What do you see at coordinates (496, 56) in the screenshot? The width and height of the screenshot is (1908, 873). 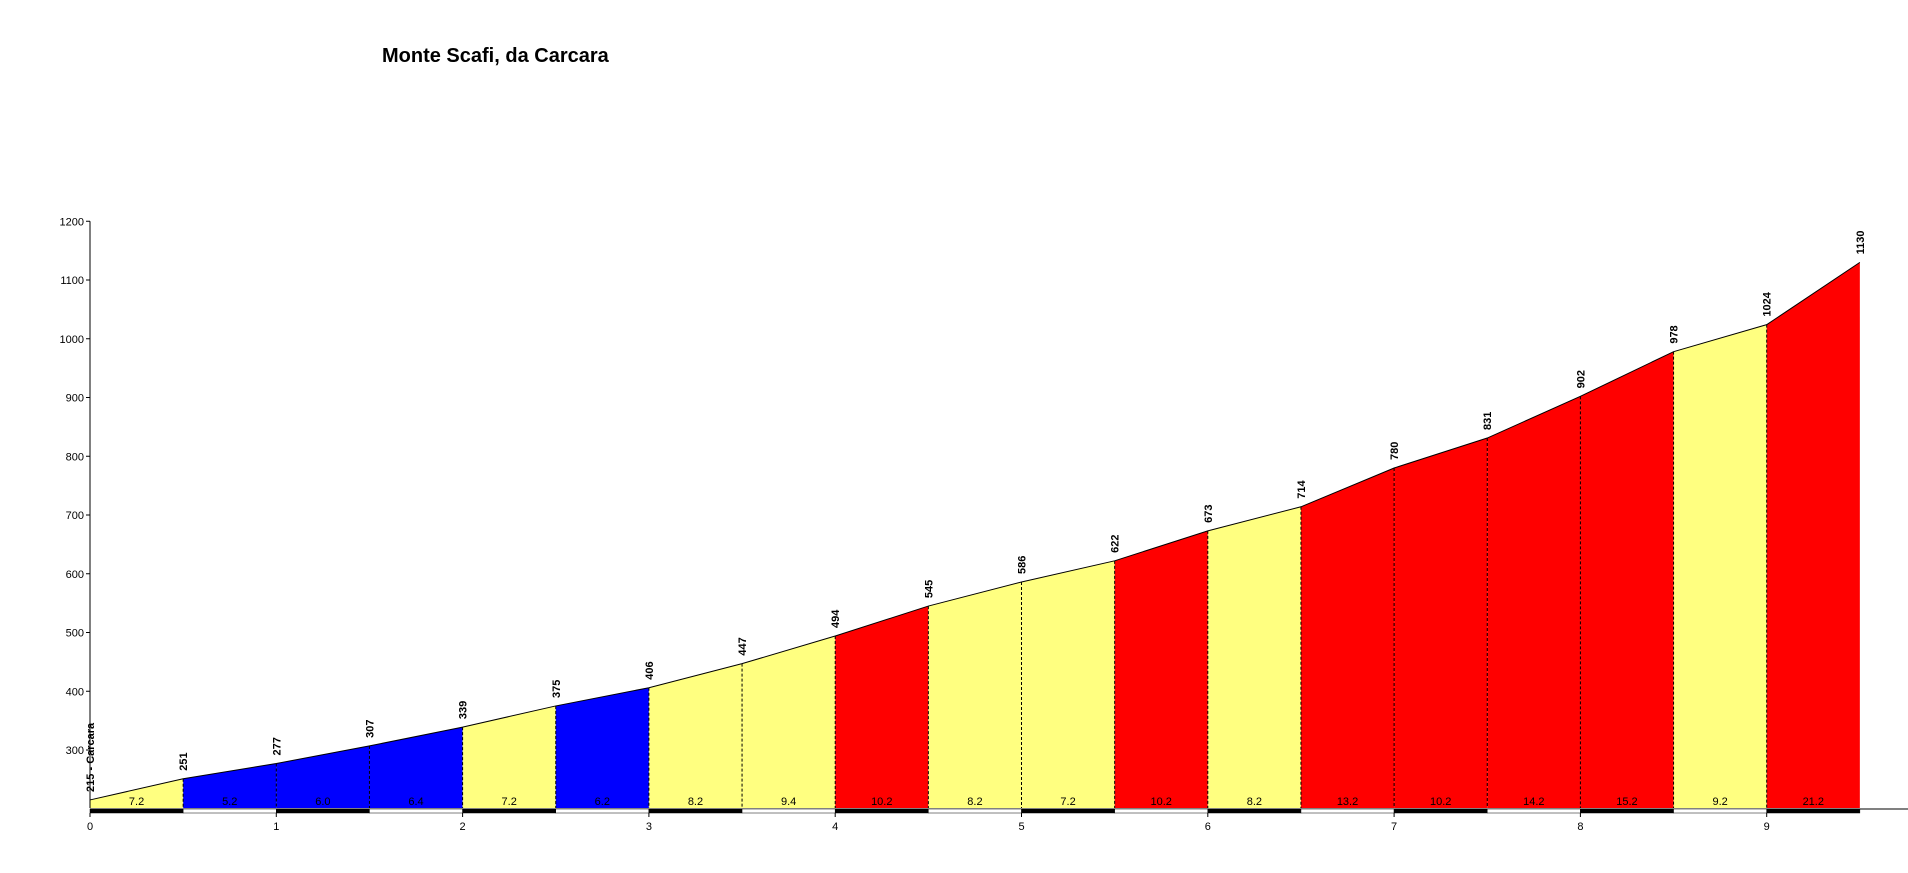 I see `chart-title: Monte Scafi, da Carcara` at bounding box center [496, 56].